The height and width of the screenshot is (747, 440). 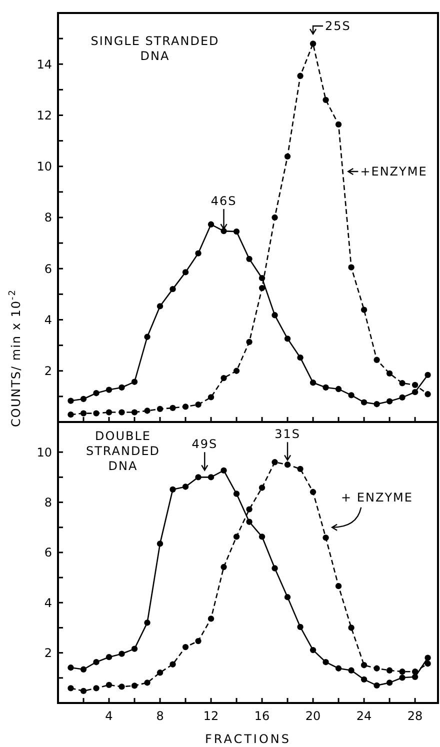 What do you see at coordinates (44, 64) in the screenshot?
I see `y-tick-label: 14` at bounding box center [44, 64].